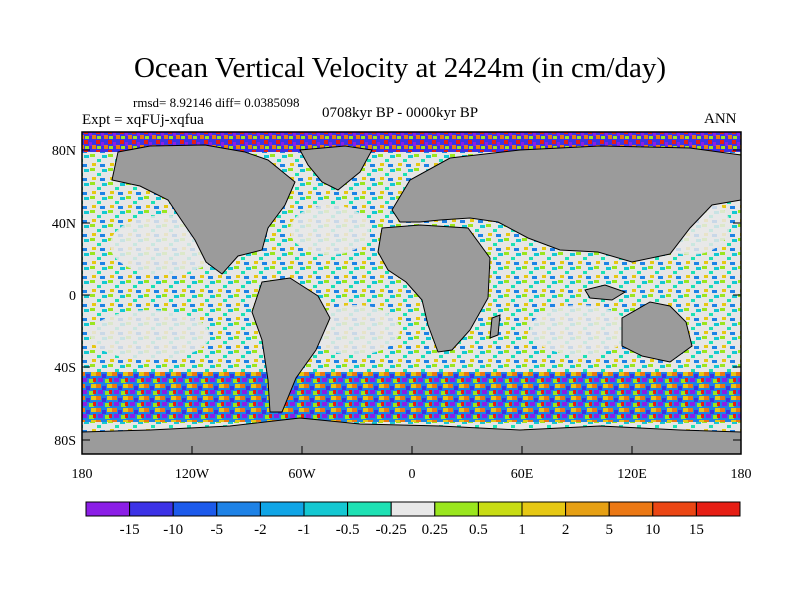 The width and height of the screenshot is (800, 600). Describe the element at coordinates (192, 474) in the screenshot. I see `lon-label: 120W` at that location.